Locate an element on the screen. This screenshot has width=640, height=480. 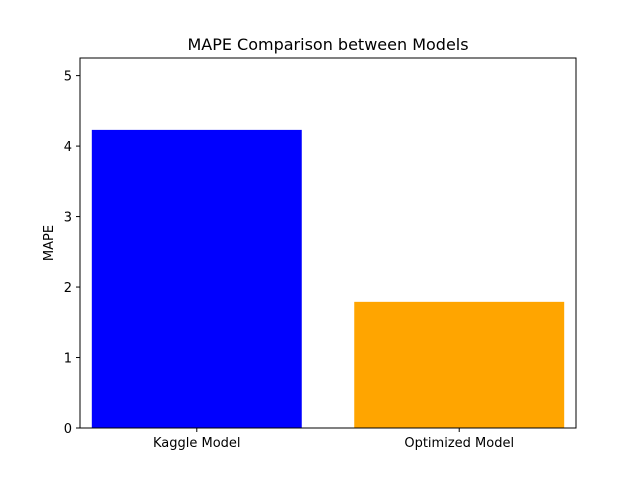
y-tick-label: 0 is located at coordinates (68, 429).